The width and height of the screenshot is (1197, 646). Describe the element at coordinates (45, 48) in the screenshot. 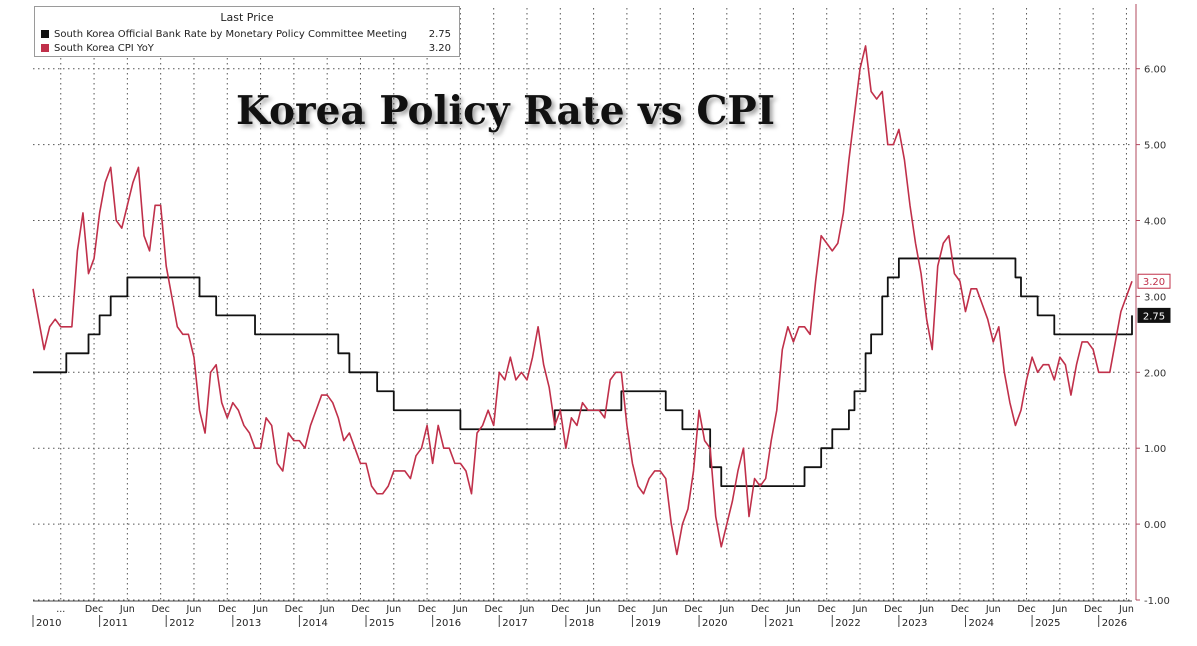

I see `legend-swatch-cpi` at that location.